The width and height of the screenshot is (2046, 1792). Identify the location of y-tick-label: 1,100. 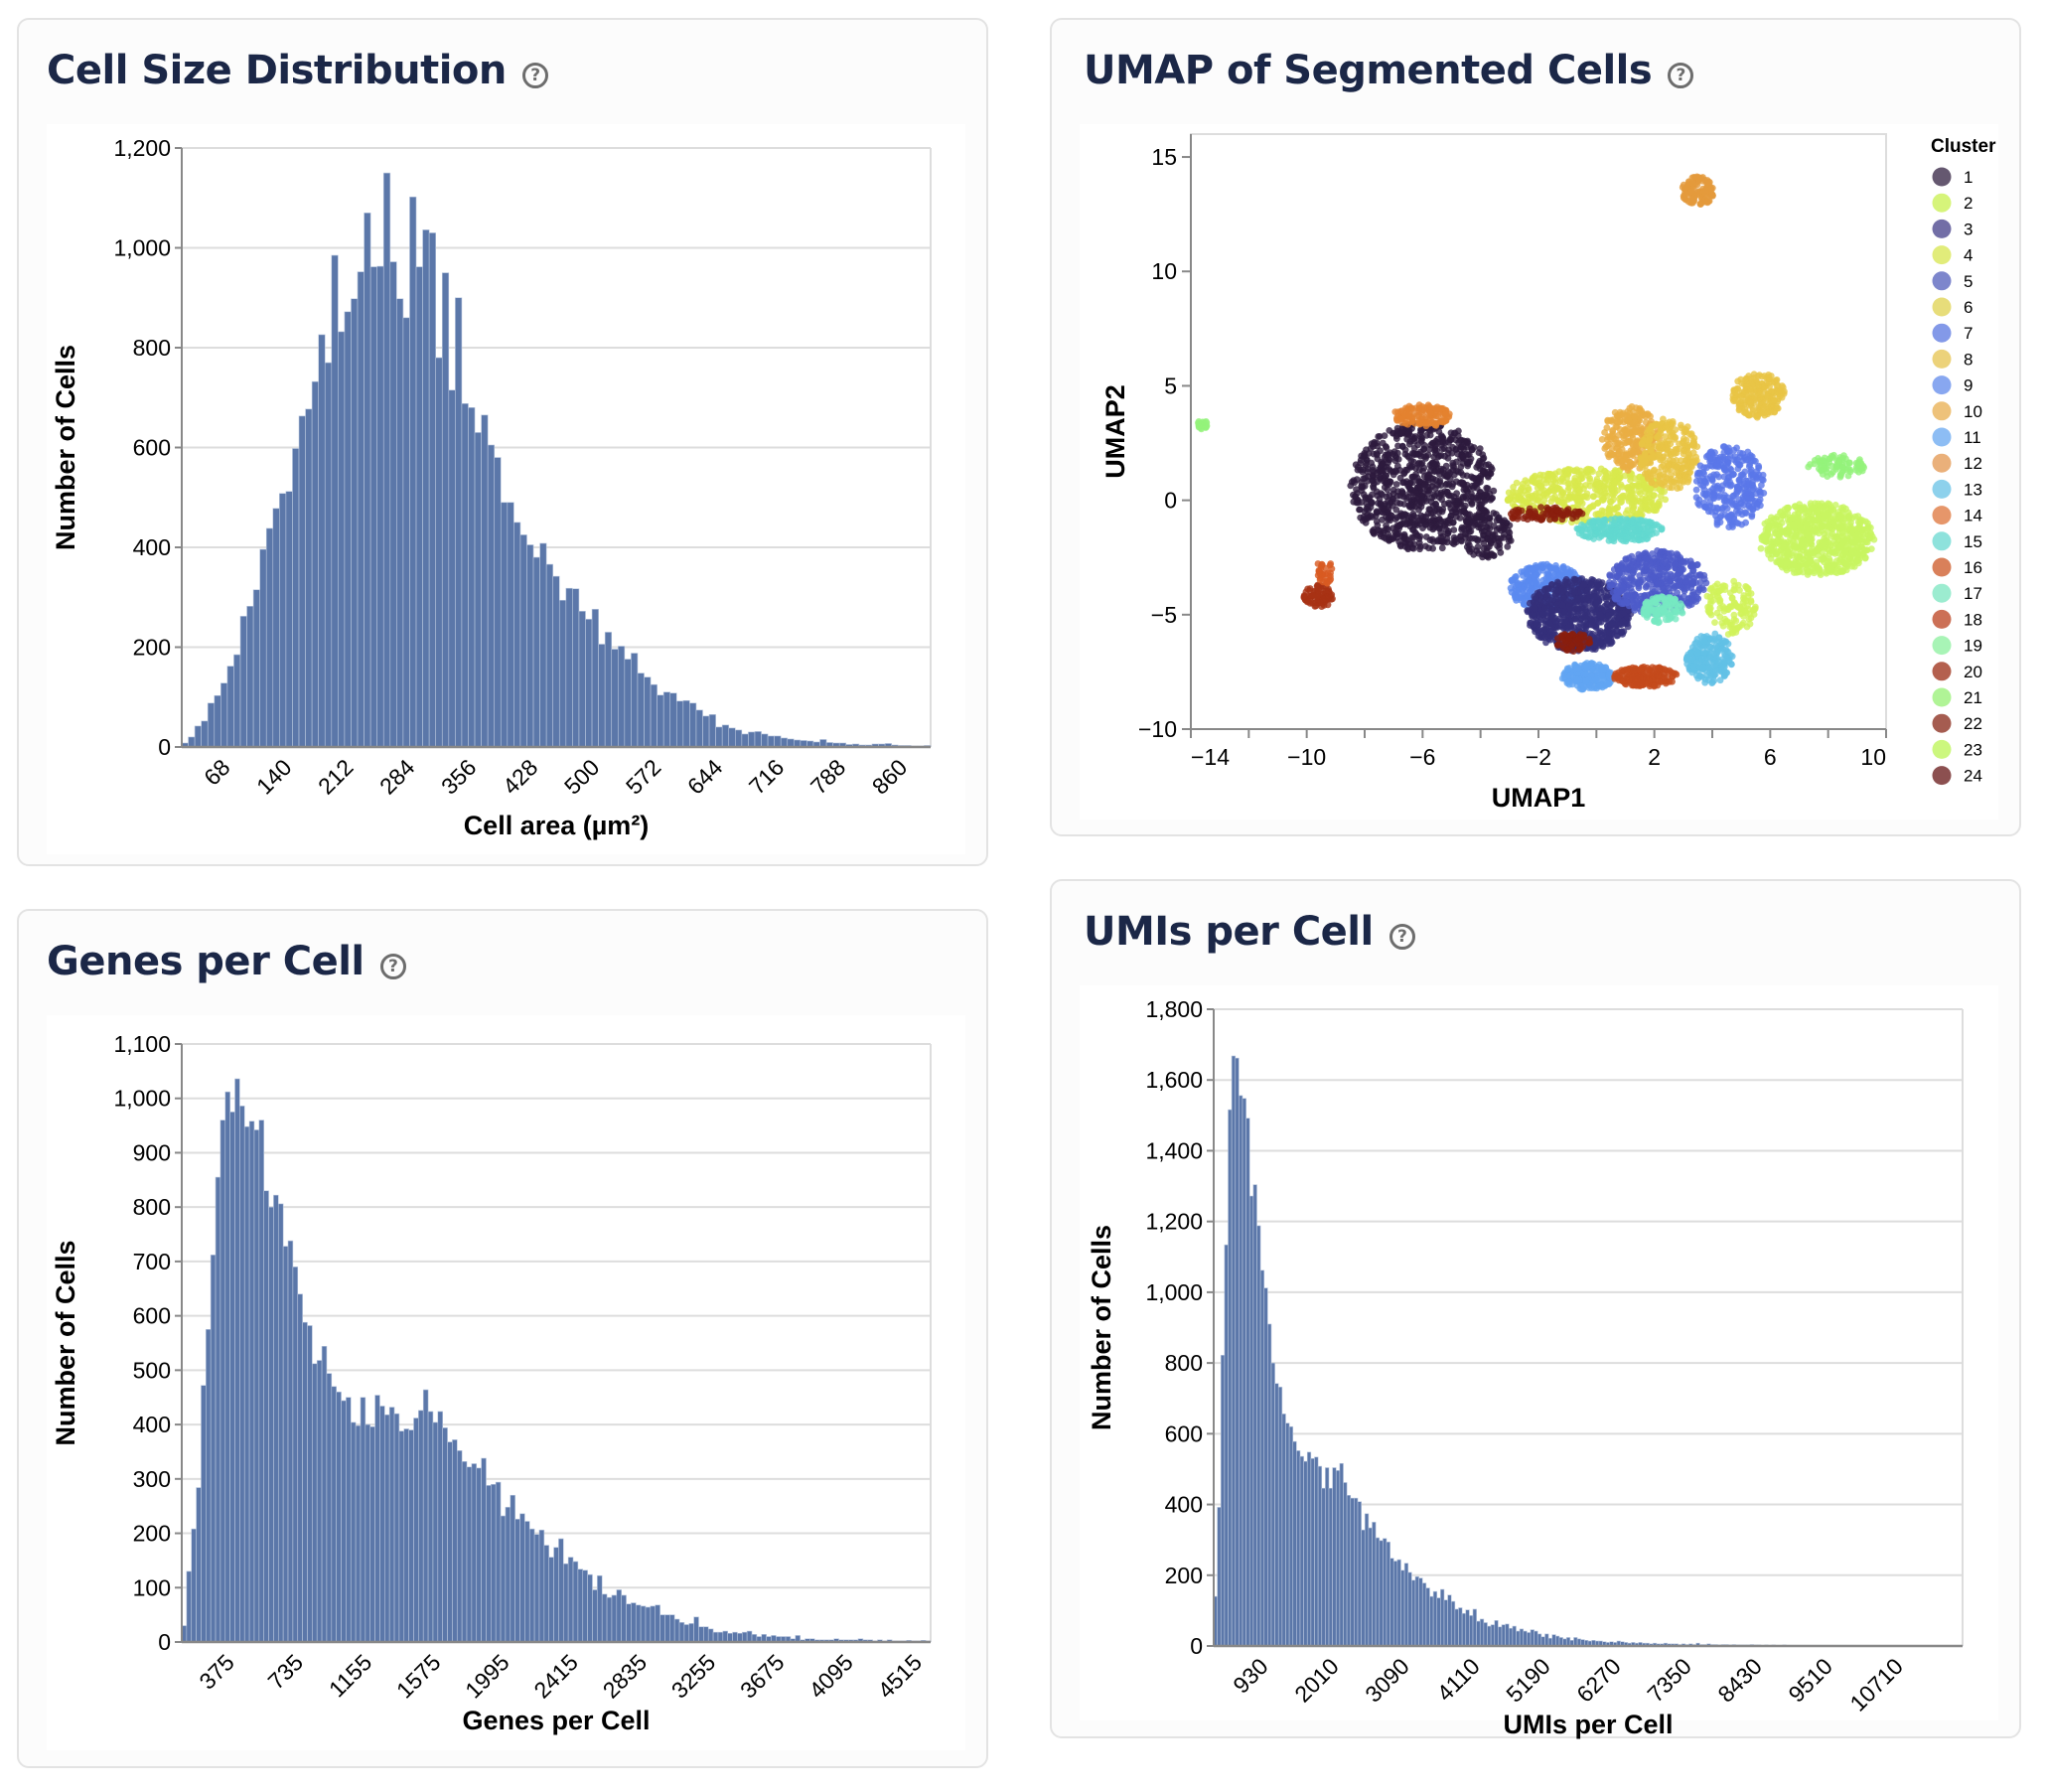
(142, 1044).